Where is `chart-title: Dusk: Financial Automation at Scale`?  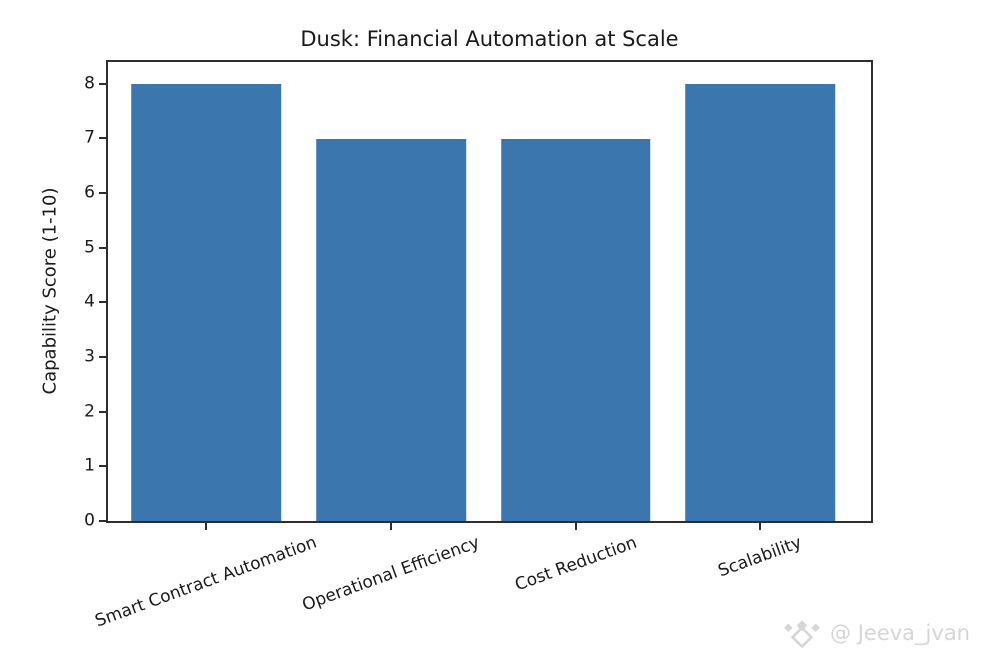
chart-title: Dusk: Financial Automation at Scale is located at coordinates (489, 39).